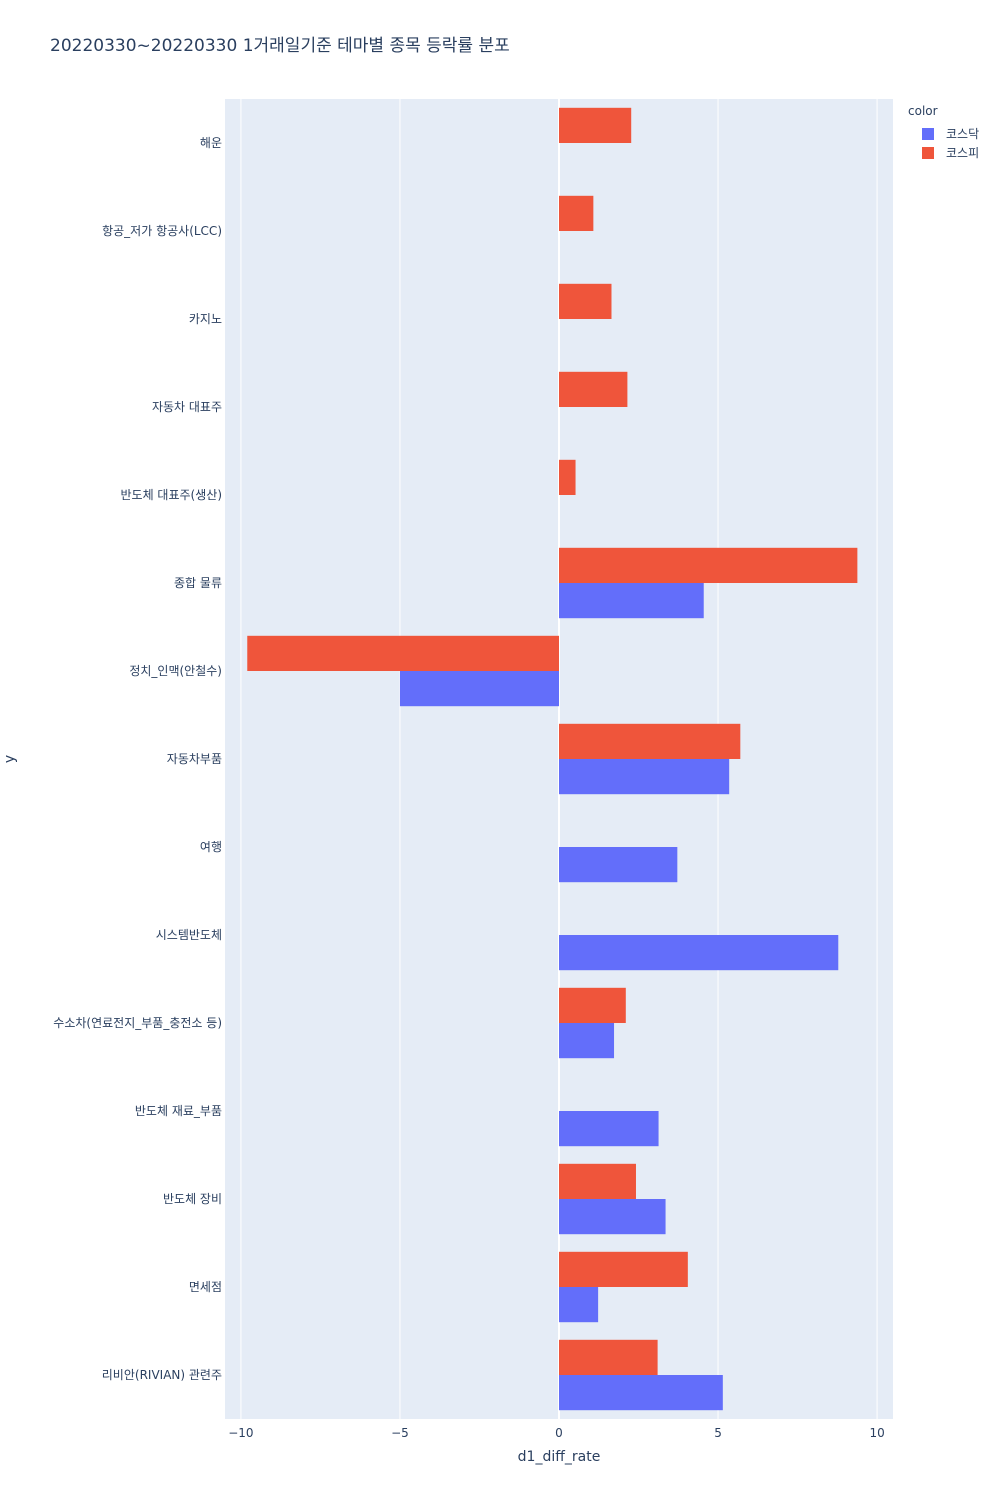  I want to click on y-category-label: 여행, so click(211, 846).